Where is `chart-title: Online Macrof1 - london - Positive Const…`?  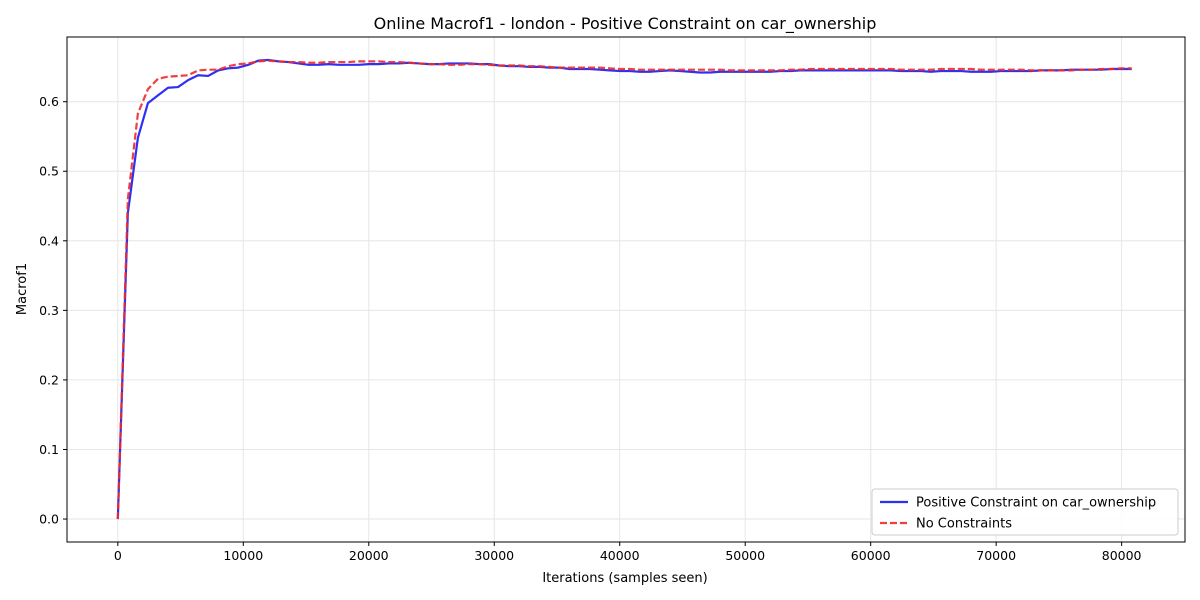 chart-title: Online Macrof1 - london - Positive Const… is located at coordinates (625, 24).